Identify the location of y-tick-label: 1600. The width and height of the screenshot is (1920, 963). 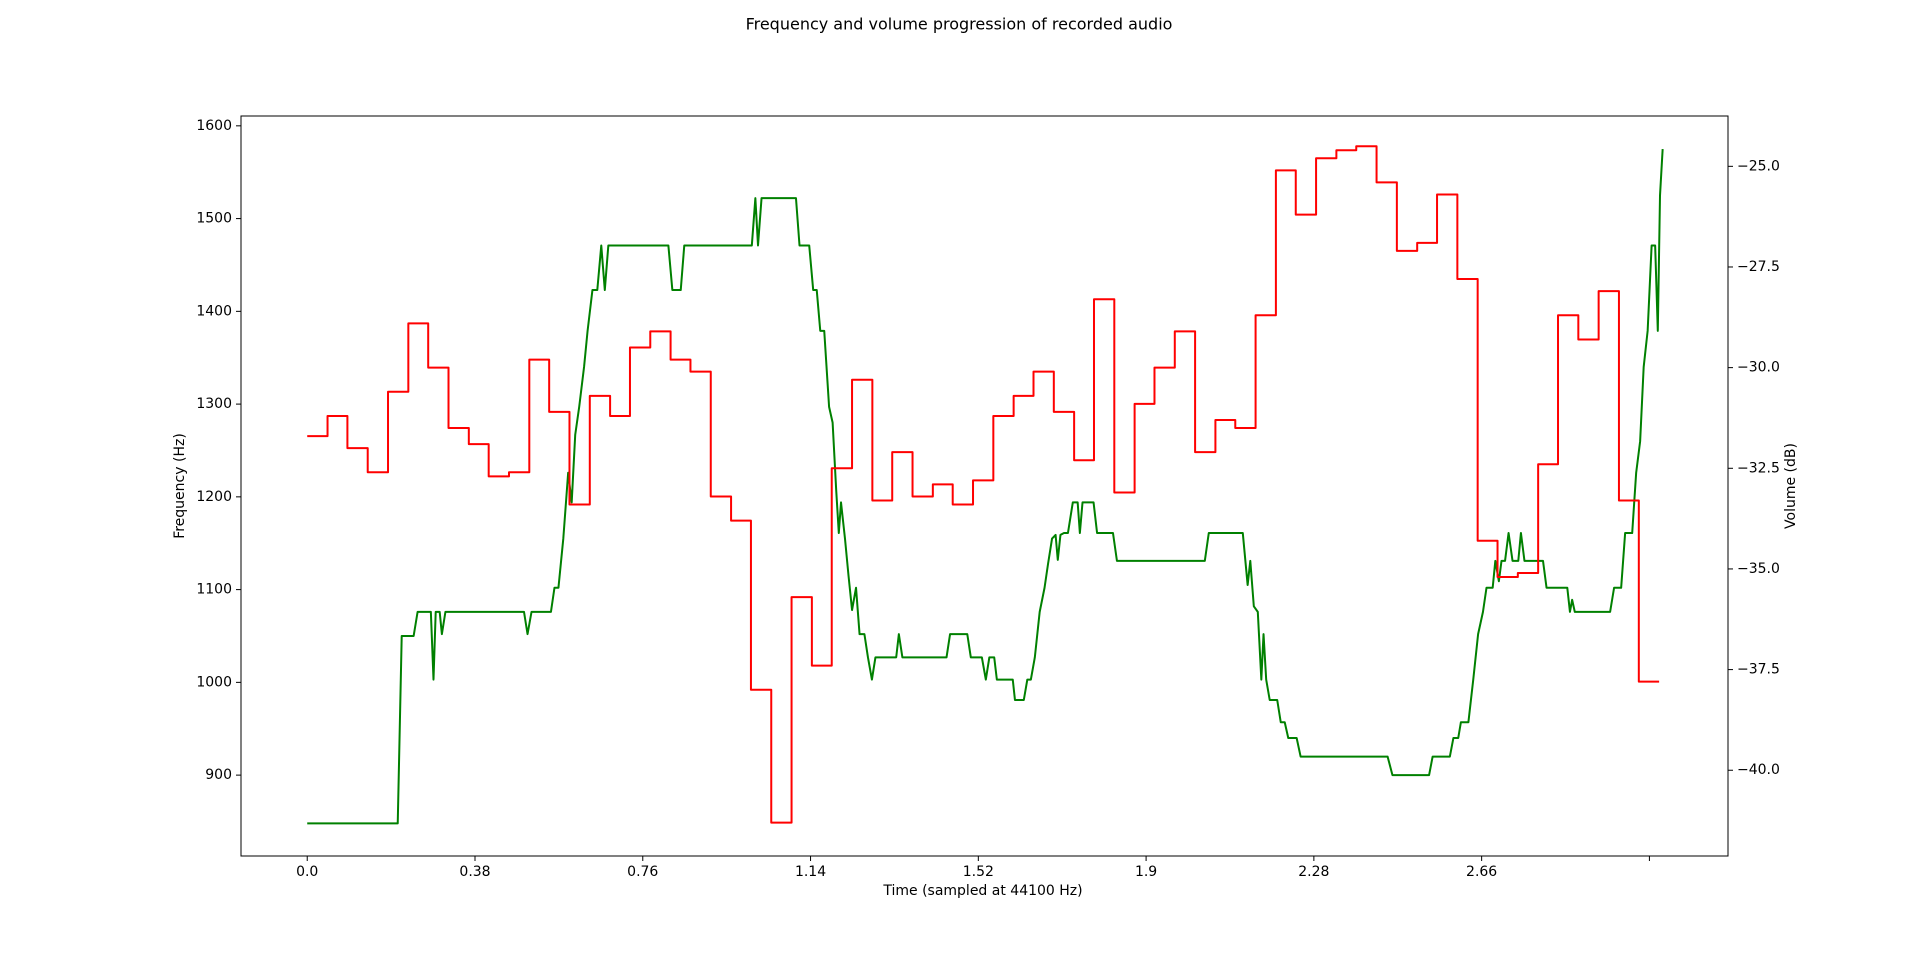
(214, 126).